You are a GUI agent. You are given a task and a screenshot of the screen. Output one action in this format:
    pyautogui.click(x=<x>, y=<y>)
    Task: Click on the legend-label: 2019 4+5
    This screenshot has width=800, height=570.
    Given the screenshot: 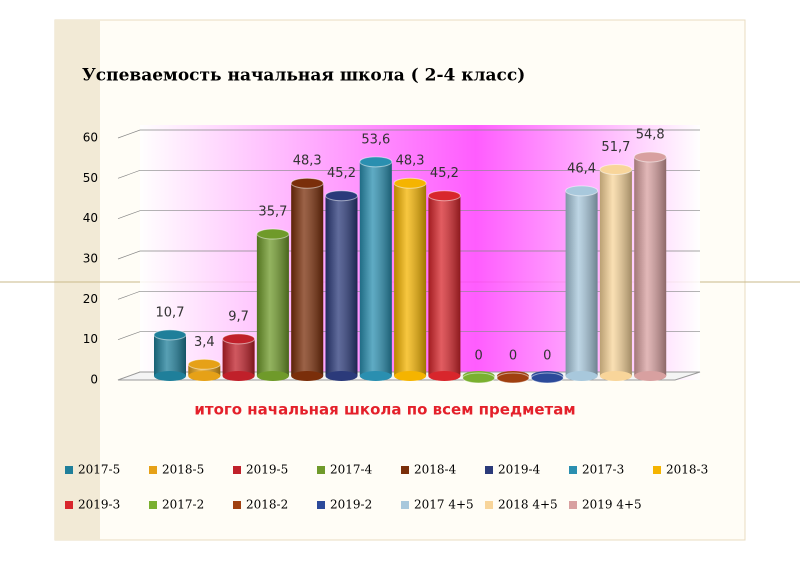 What is the action you would take?
    pyautogui.click(x=612, y=505)
    